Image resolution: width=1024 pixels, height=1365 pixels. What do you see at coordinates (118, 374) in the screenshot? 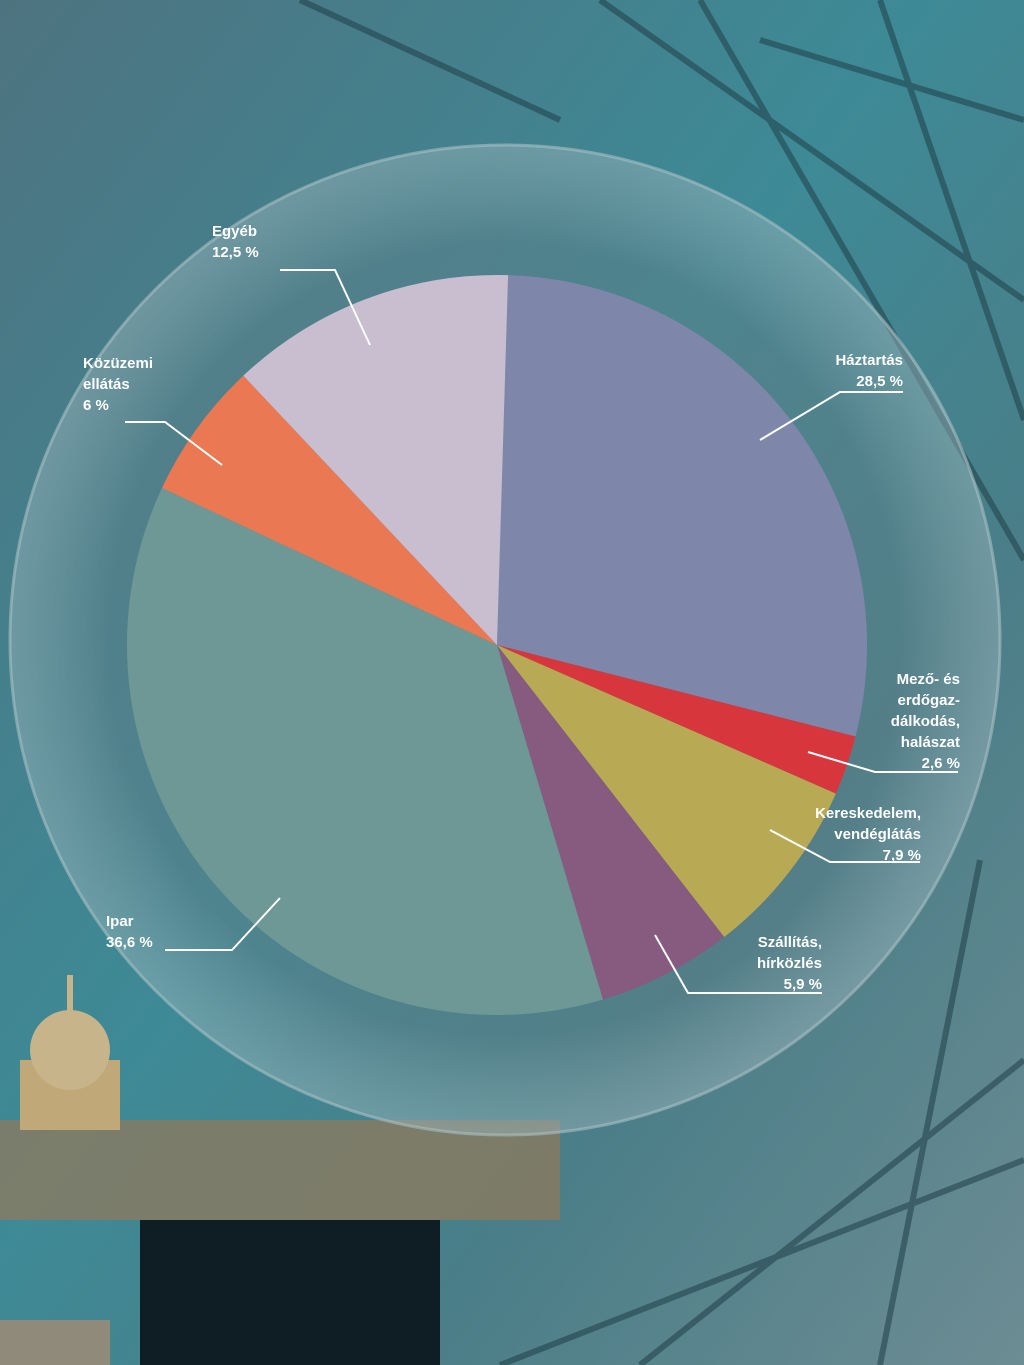
I see `slice-label: Közüzemi ellátás` at bounding box center [118, 374].